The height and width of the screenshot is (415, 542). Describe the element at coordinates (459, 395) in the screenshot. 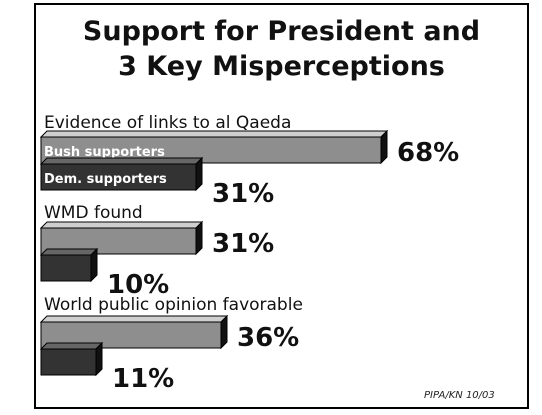

I see `source-note: PIPA/KN 10/03` at that location.